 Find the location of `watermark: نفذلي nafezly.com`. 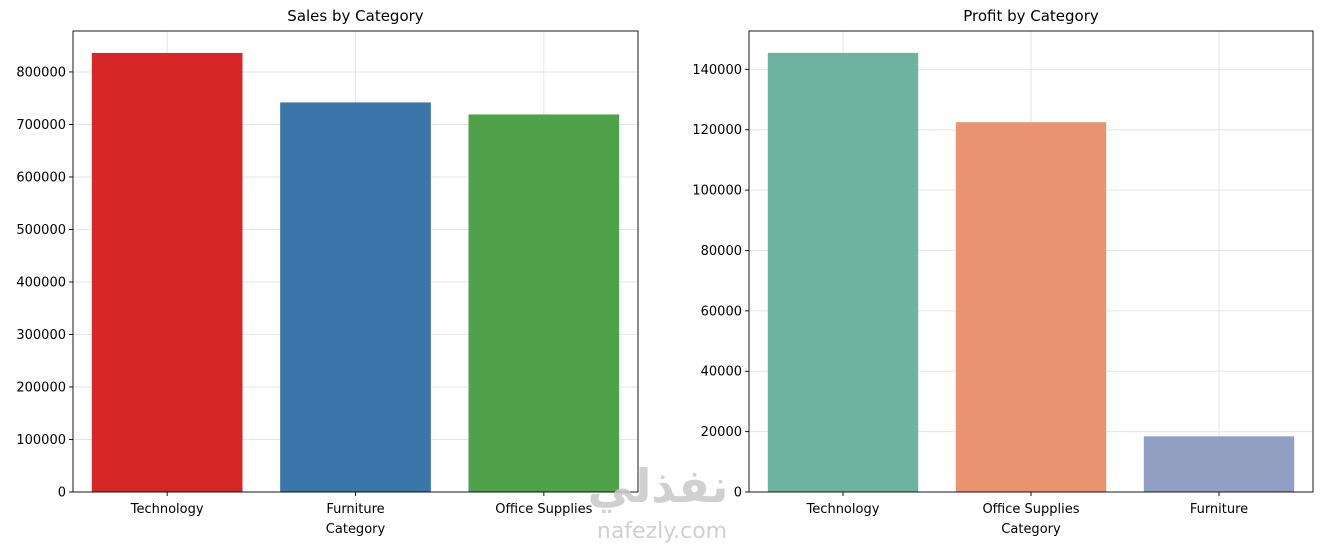

watermark: نفذلي nafezly.com is located at coordinates (658, 501).